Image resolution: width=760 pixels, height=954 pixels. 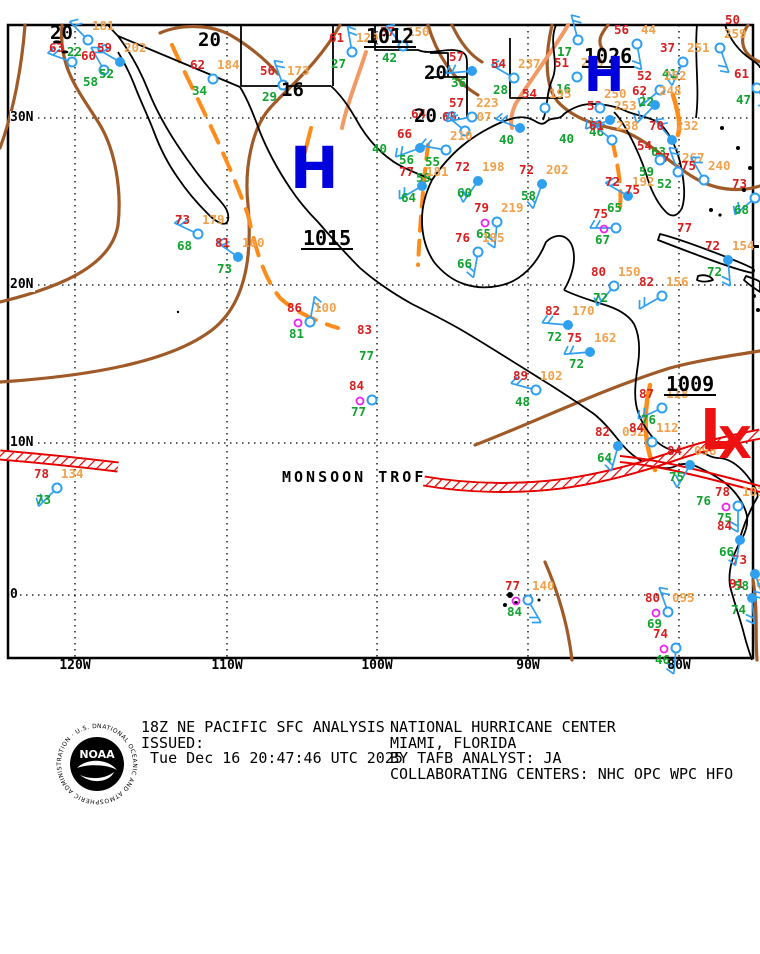 What do you see at coordinates (698, 47) in the screenshot?
I see `station-value: 251` at bounding box center [698, 47].